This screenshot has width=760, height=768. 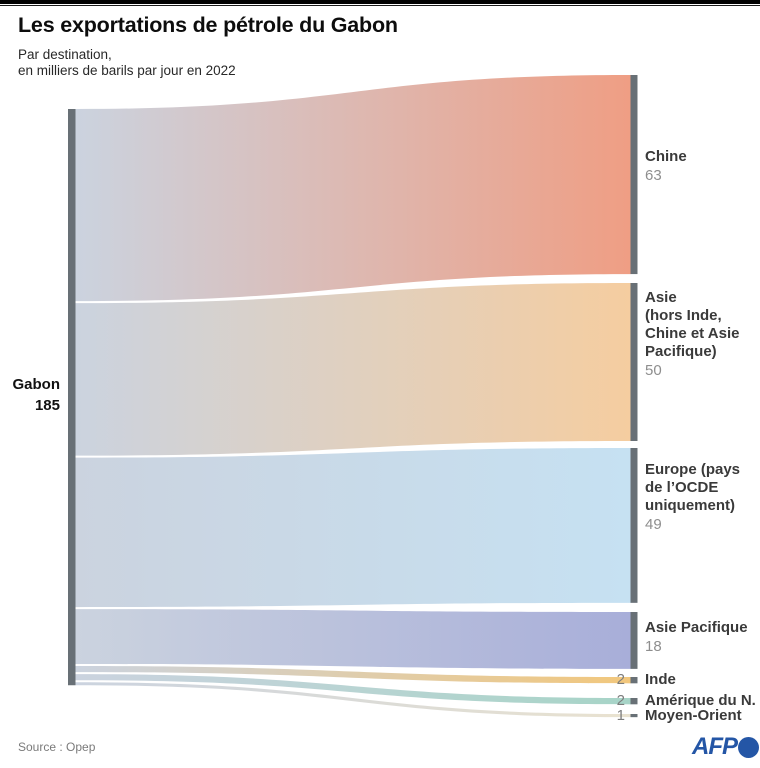 I want to click on source-credit: Source : Opep, so click(x=57, y=747).